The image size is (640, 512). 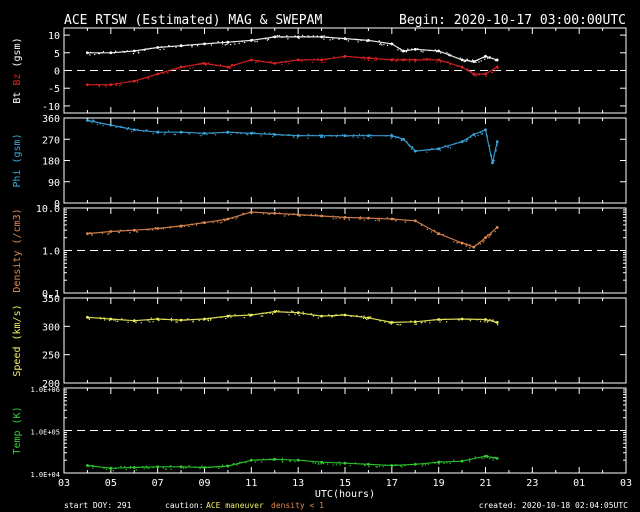 What do you see at coordinates (17, 430) in the screenshot?
I see `y-axis-label: Temp (K)` at bounding box center [17, 430].